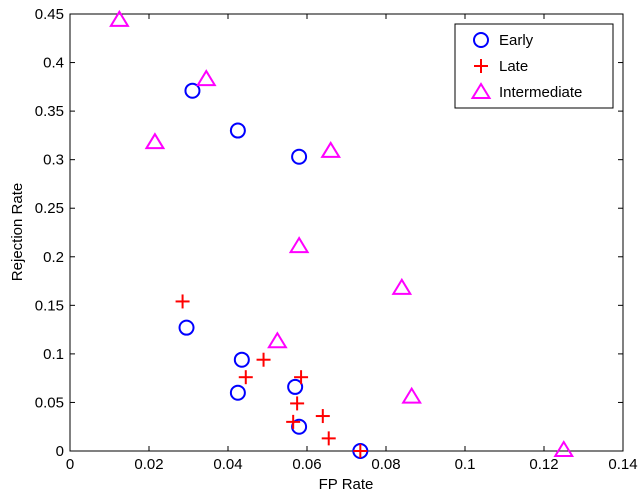 The width and height of the screenshot is (642, 499). Describe the element at coordinates (346, 484) in the screenshot. I see `x-axis-label: FP Rate` at that location.